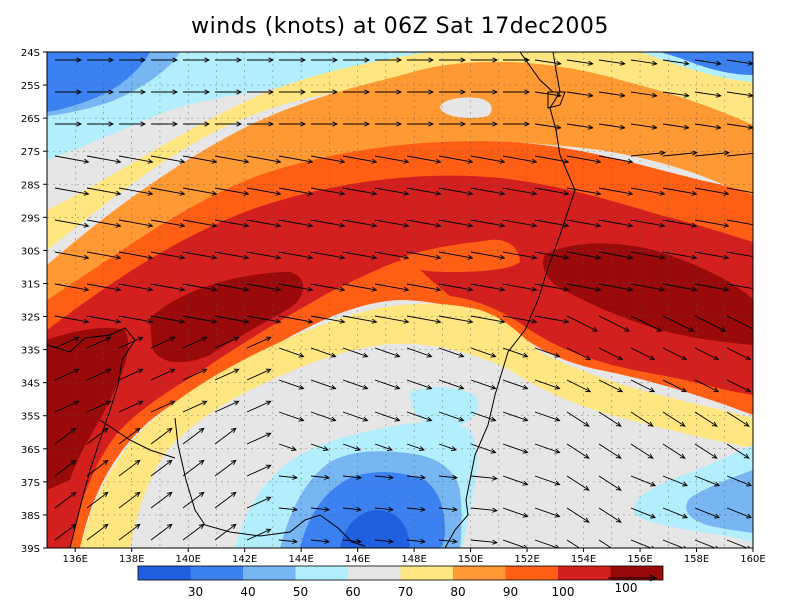 This screenshot has height=600, width=800. Describe the element at coordinates (405, 592) in the screenshot. I see `legend-tick-label: 70` at that location.